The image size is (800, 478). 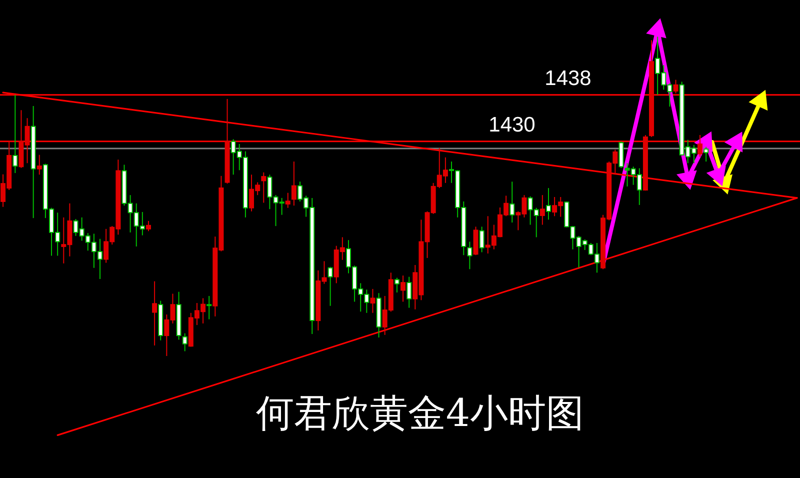 I want to click on text: 何君欣黄金4小时图, so click(x=420, y=413).